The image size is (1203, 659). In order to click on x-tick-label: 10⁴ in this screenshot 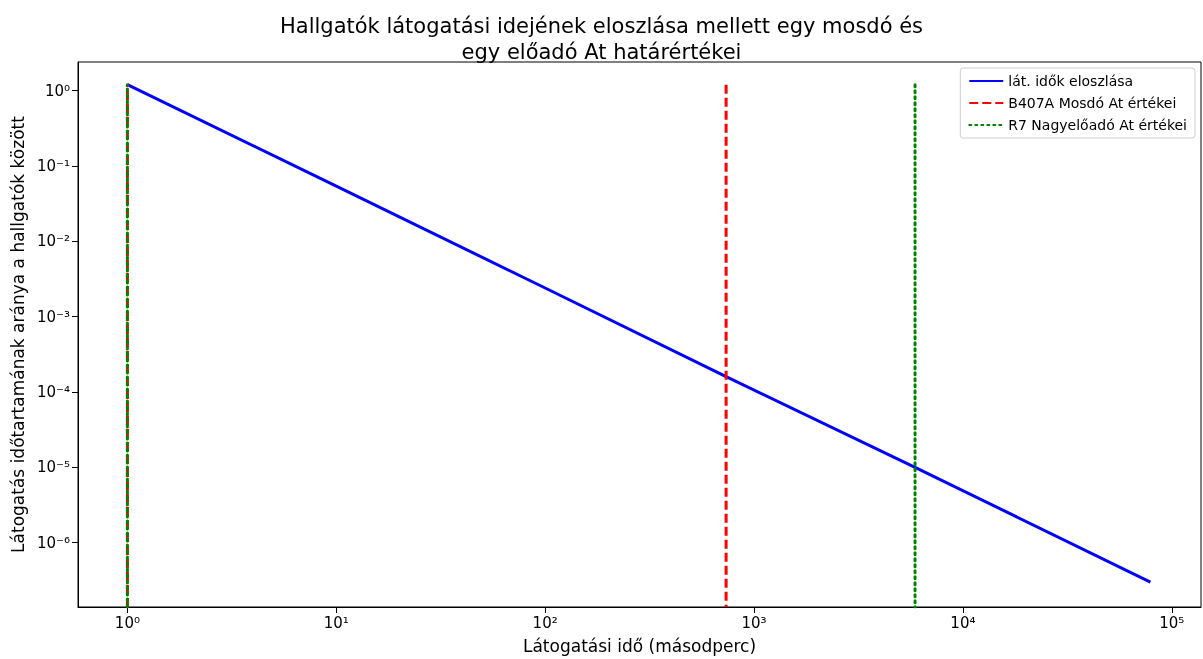, I will do `click(963, 622)`.